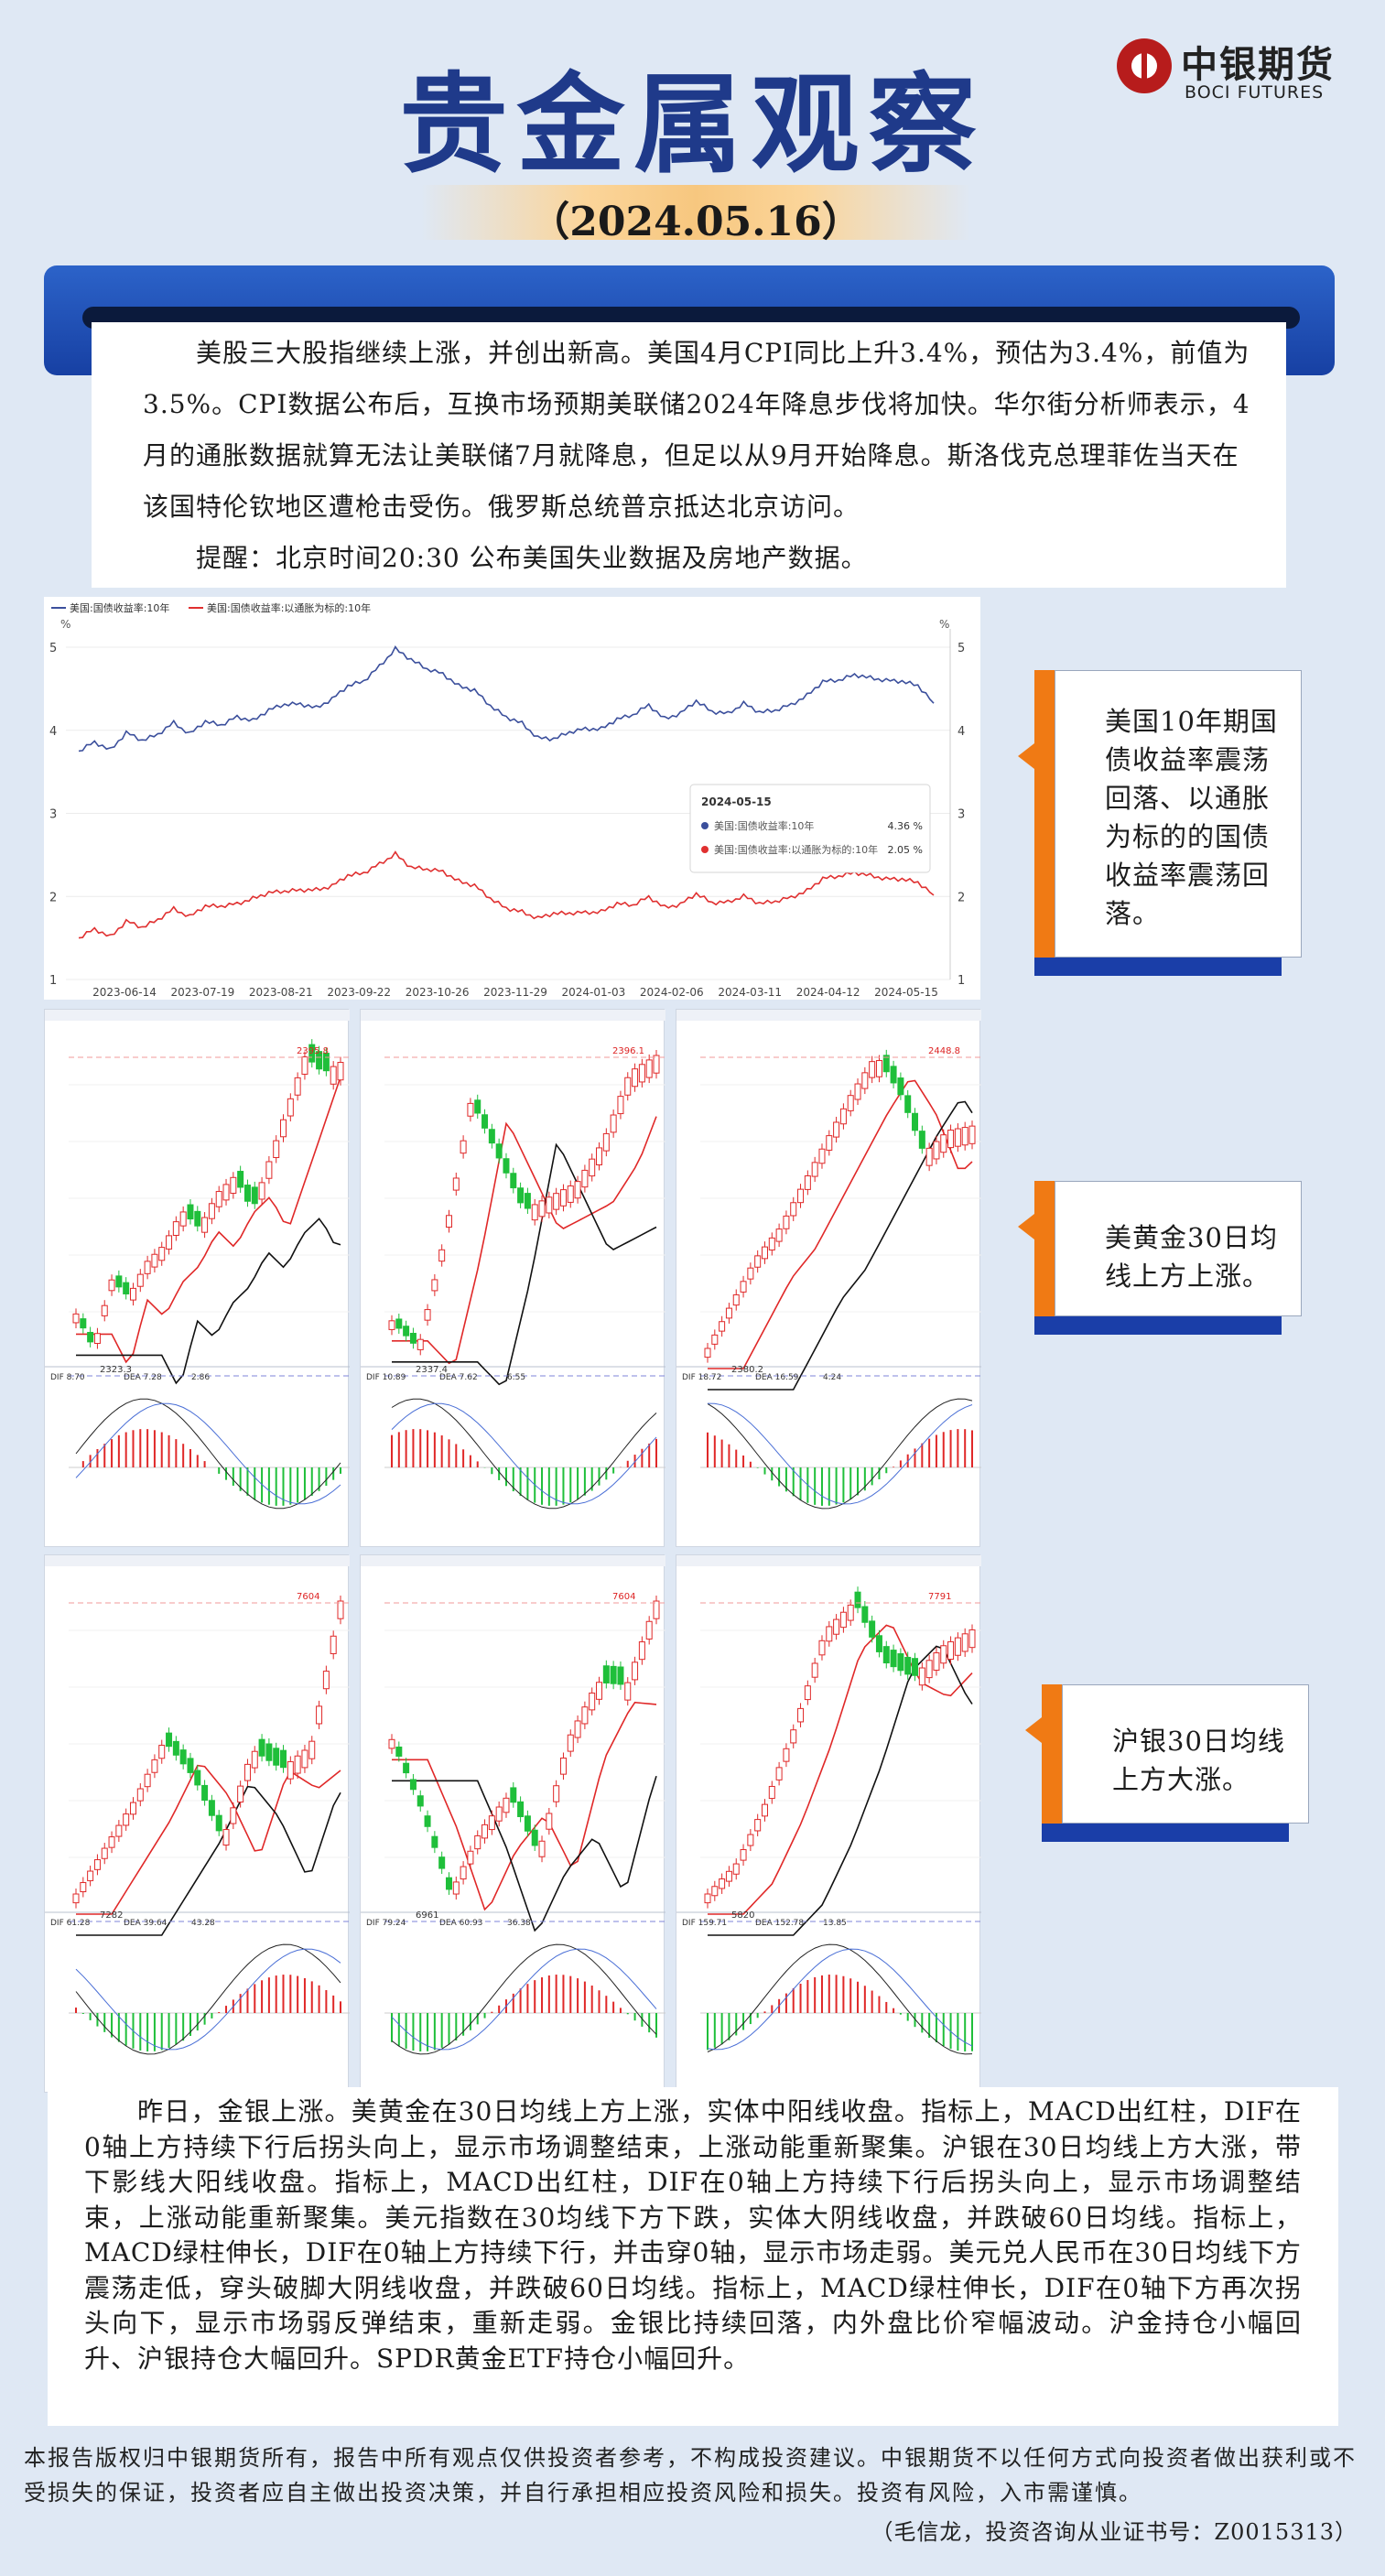 The height and width of the screenshot is (2576, 1385). Describe the element at coordinates (906, 993) in the screenshot. I see `x-tick: 2024-05-15` at that location.